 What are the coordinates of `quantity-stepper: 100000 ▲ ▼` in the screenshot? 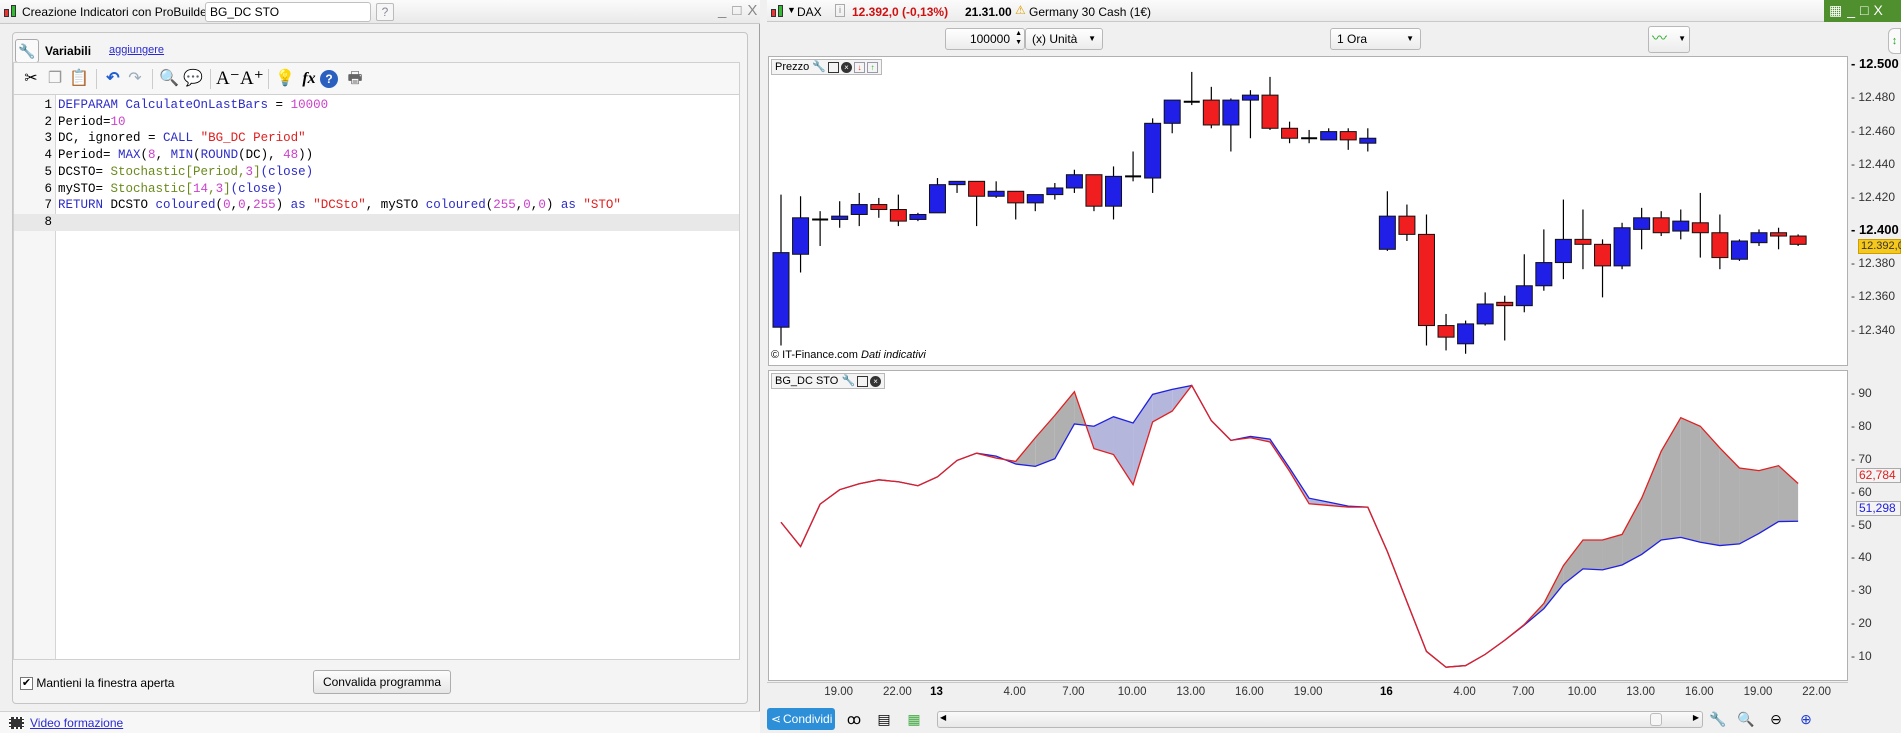 It's located at (985, 39).